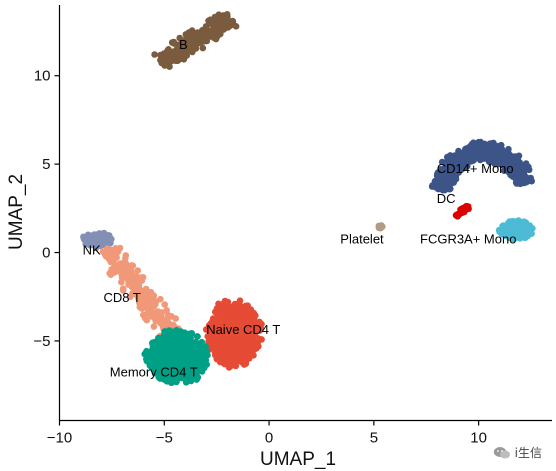  What do you see at coordinates (362, 239) in the screenshot?
I see `cluster-label: Platelet` at bounding box center [362, 239].